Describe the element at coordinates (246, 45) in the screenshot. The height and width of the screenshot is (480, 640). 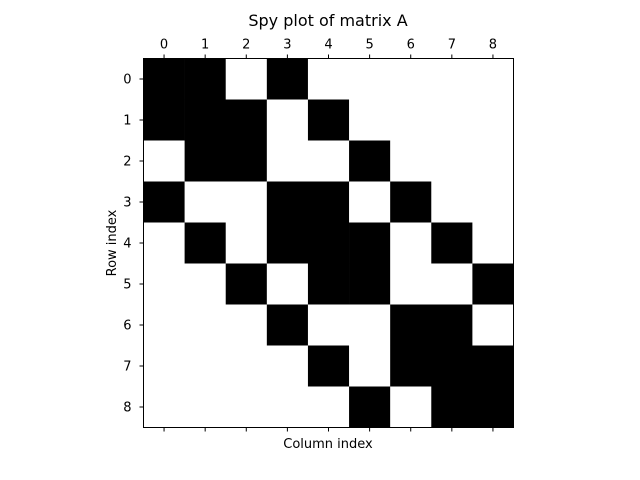
I see `x-tick-label: 2` at that location.